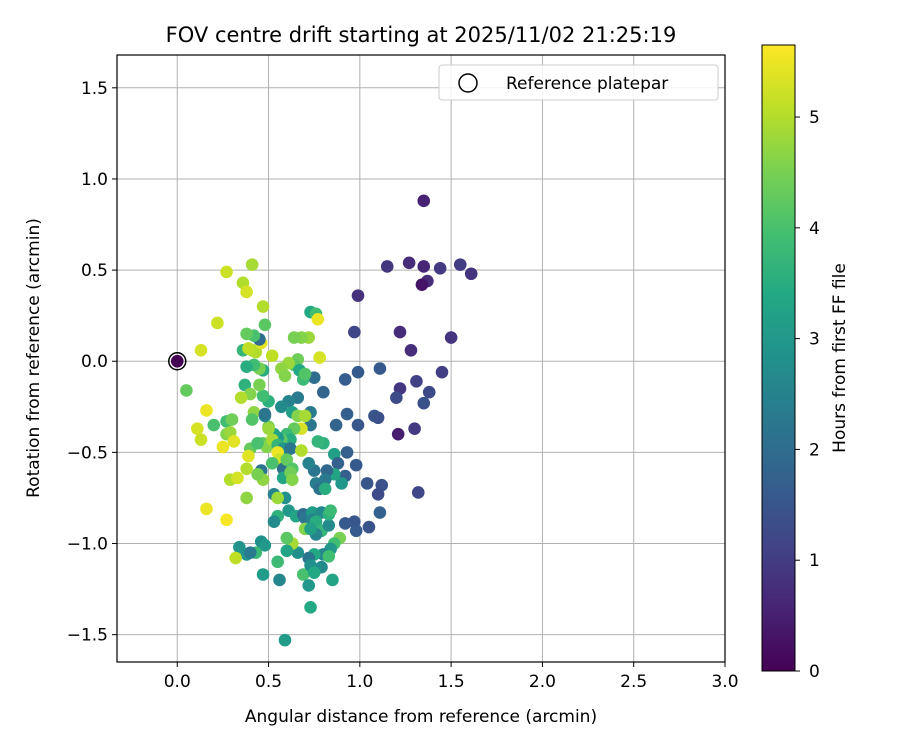 Image resolution: width=900 pixels, height=750 pixels. Describe the element at coordinates (542, 682) in the screenshot. I see `x-tick-label: 2.0` at that location.